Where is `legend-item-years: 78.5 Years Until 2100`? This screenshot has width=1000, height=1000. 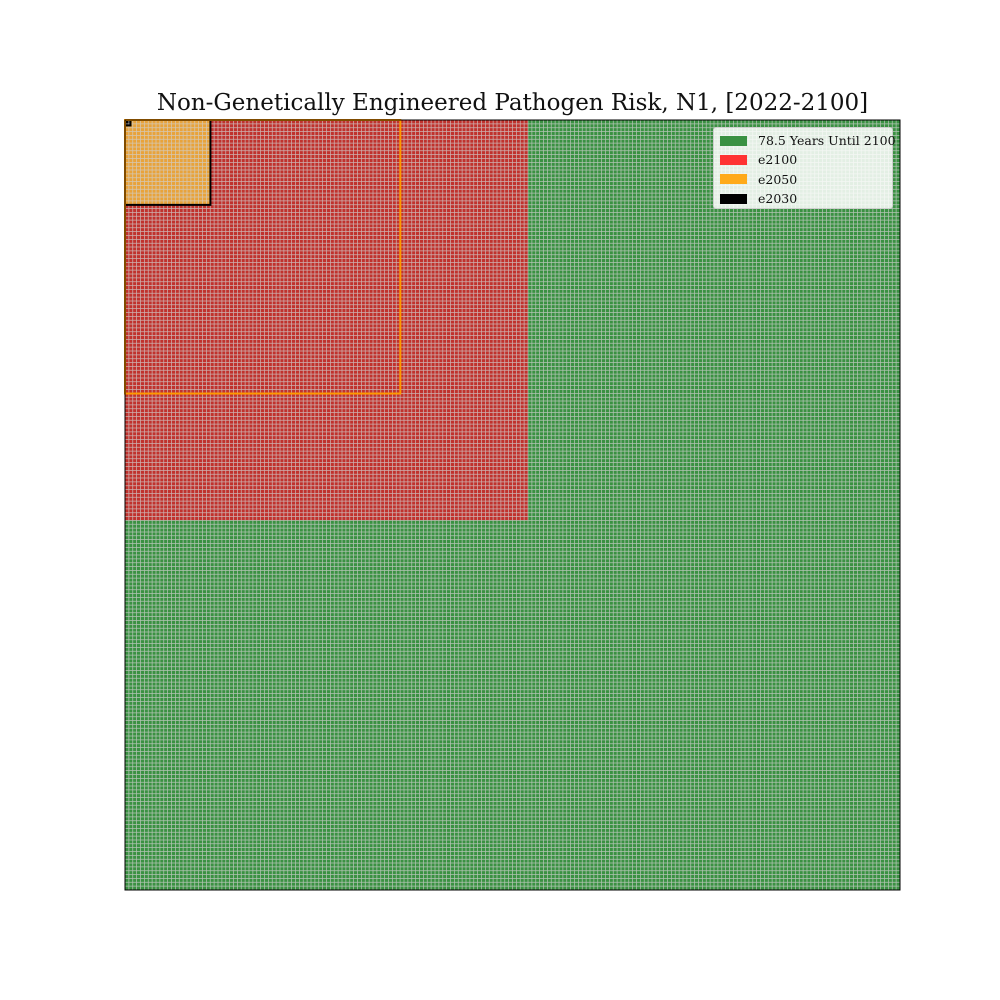
legend-item-years: 78.5 Years Until 2100 is located at coordinates (808, 140).